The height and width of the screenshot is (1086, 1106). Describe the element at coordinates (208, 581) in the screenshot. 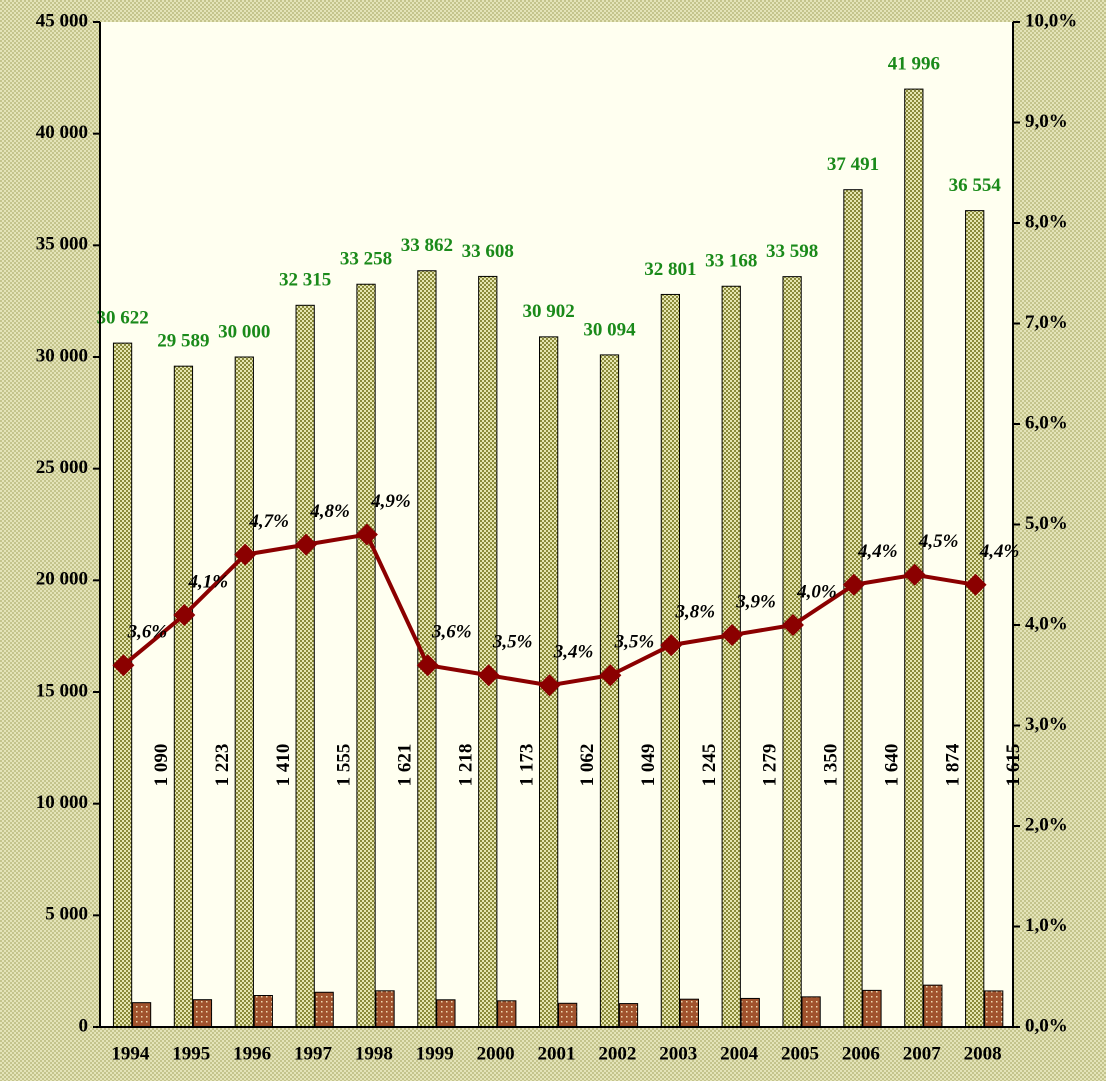

I see `line-value-label: 4,1%` at that location.